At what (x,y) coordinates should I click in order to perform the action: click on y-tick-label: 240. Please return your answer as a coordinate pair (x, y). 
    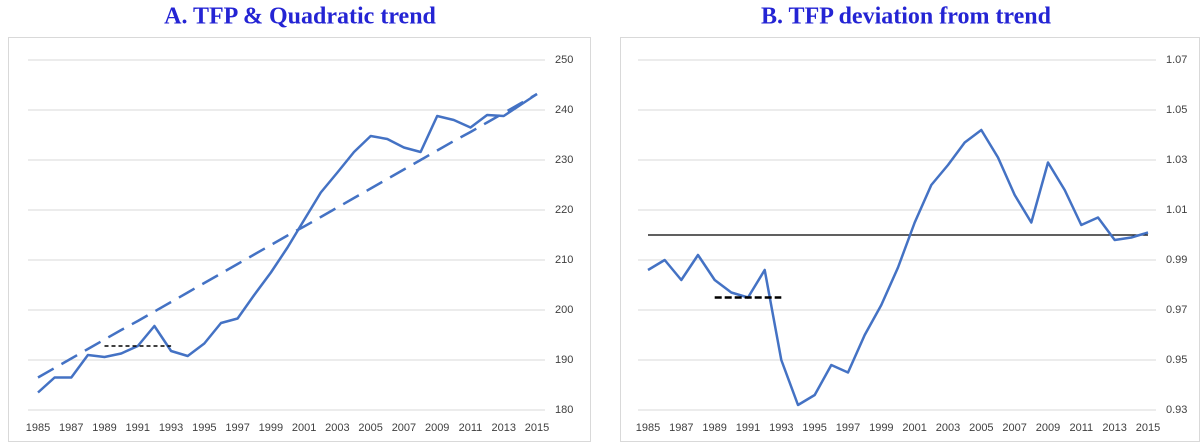
    Looking at the image, I should click on (564, 110).